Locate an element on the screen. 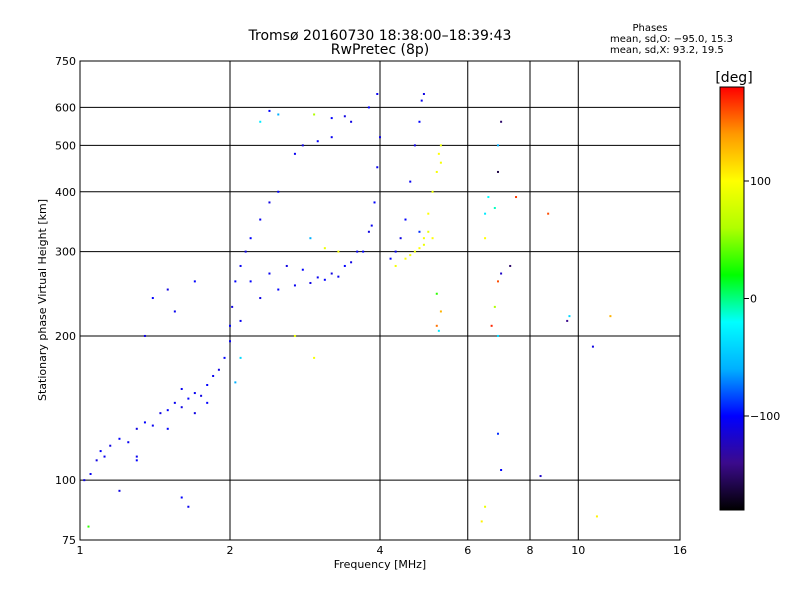 Image resolution: width=800 pixels, height=604 pixels. phase-header-title: Phases is located at coordinates (649, 28).